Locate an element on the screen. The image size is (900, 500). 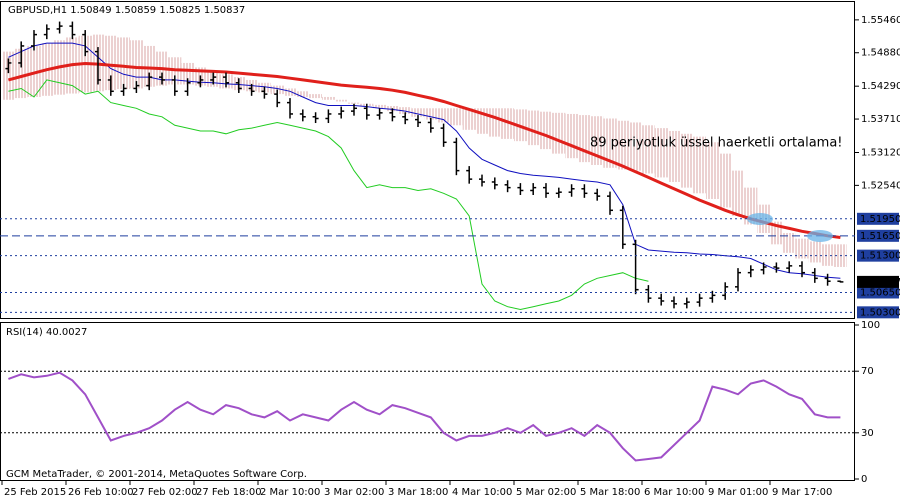
x-tick-label: 6 Mar 10:00 is located at coordinates (674, 492).